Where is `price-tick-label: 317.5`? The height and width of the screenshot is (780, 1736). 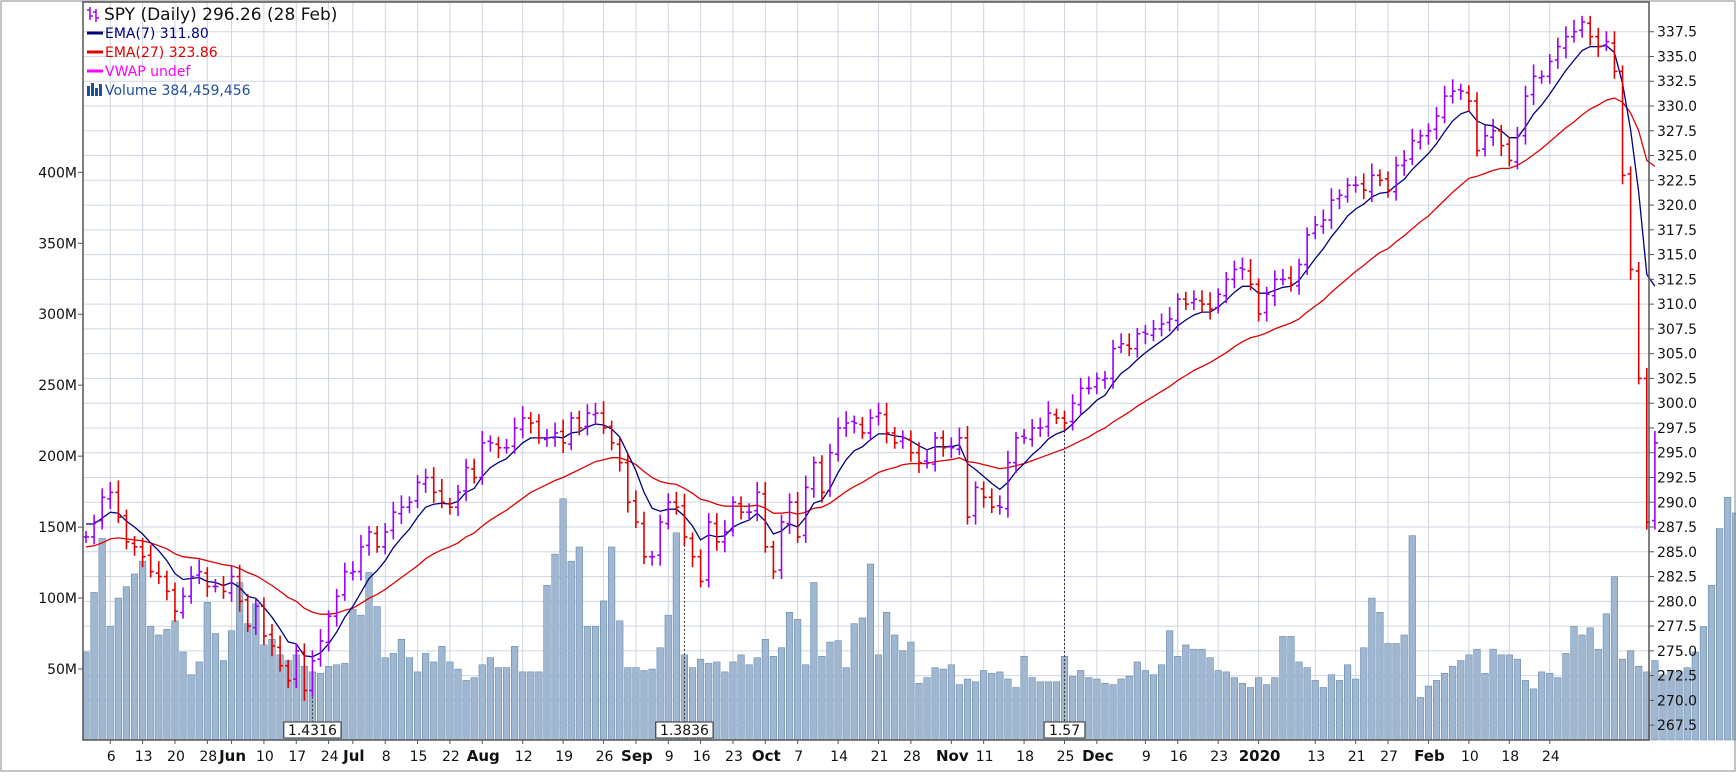 price-tick-label: 317.5 is located at coordinates (1677, 231).